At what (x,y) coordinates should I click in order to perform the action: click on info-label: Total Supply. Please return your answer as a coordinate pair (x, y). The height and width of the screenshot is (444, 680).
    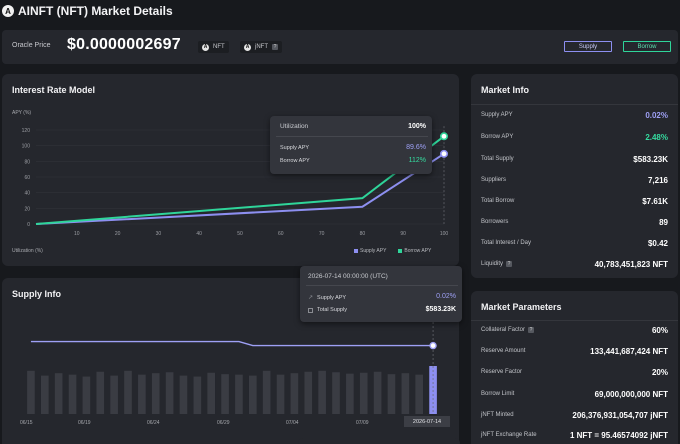
    Looking at the image, I should click on (497, 159).